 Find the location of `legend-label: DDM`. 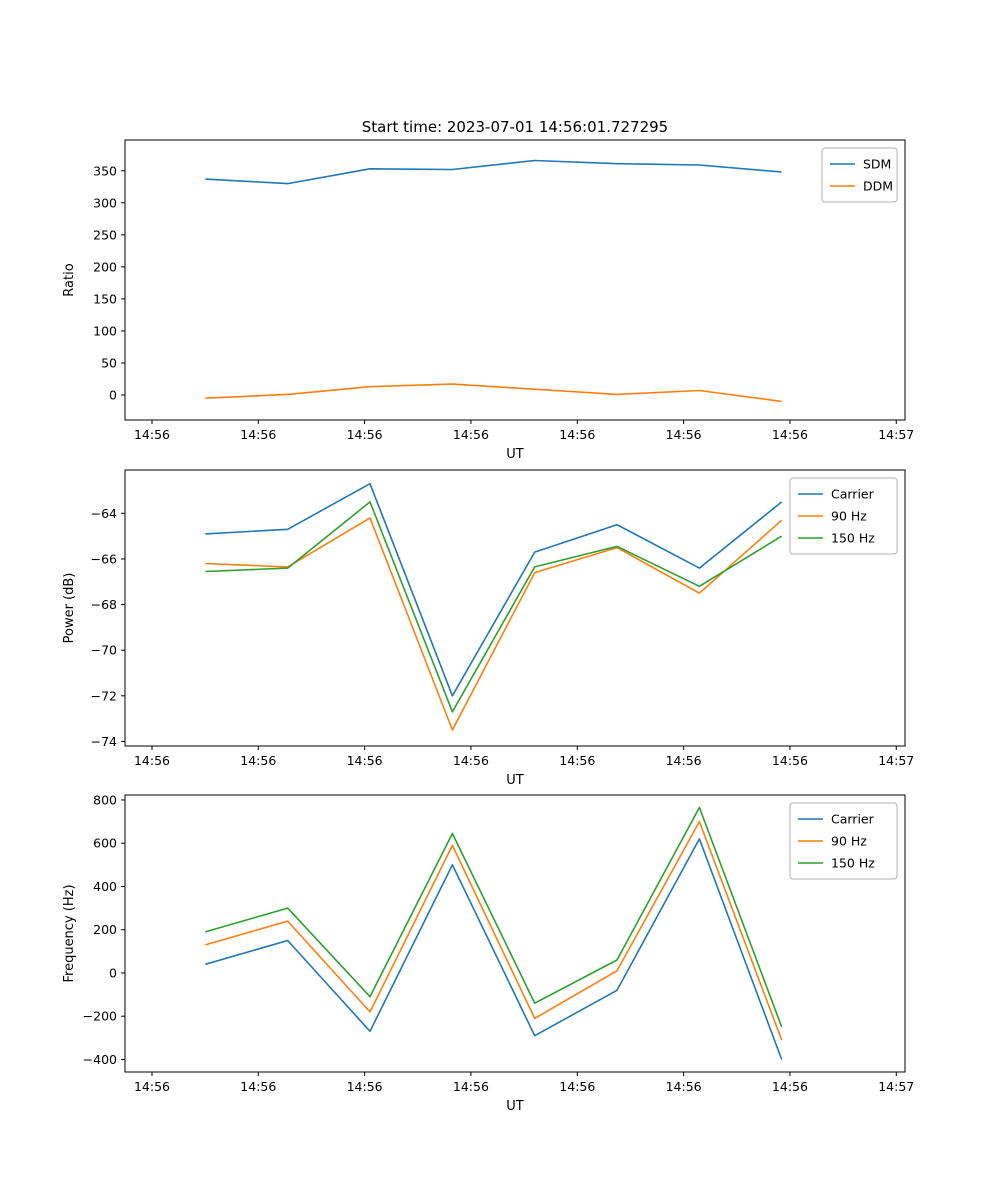

legend-label: DDM is located at coordinates (878, 186).